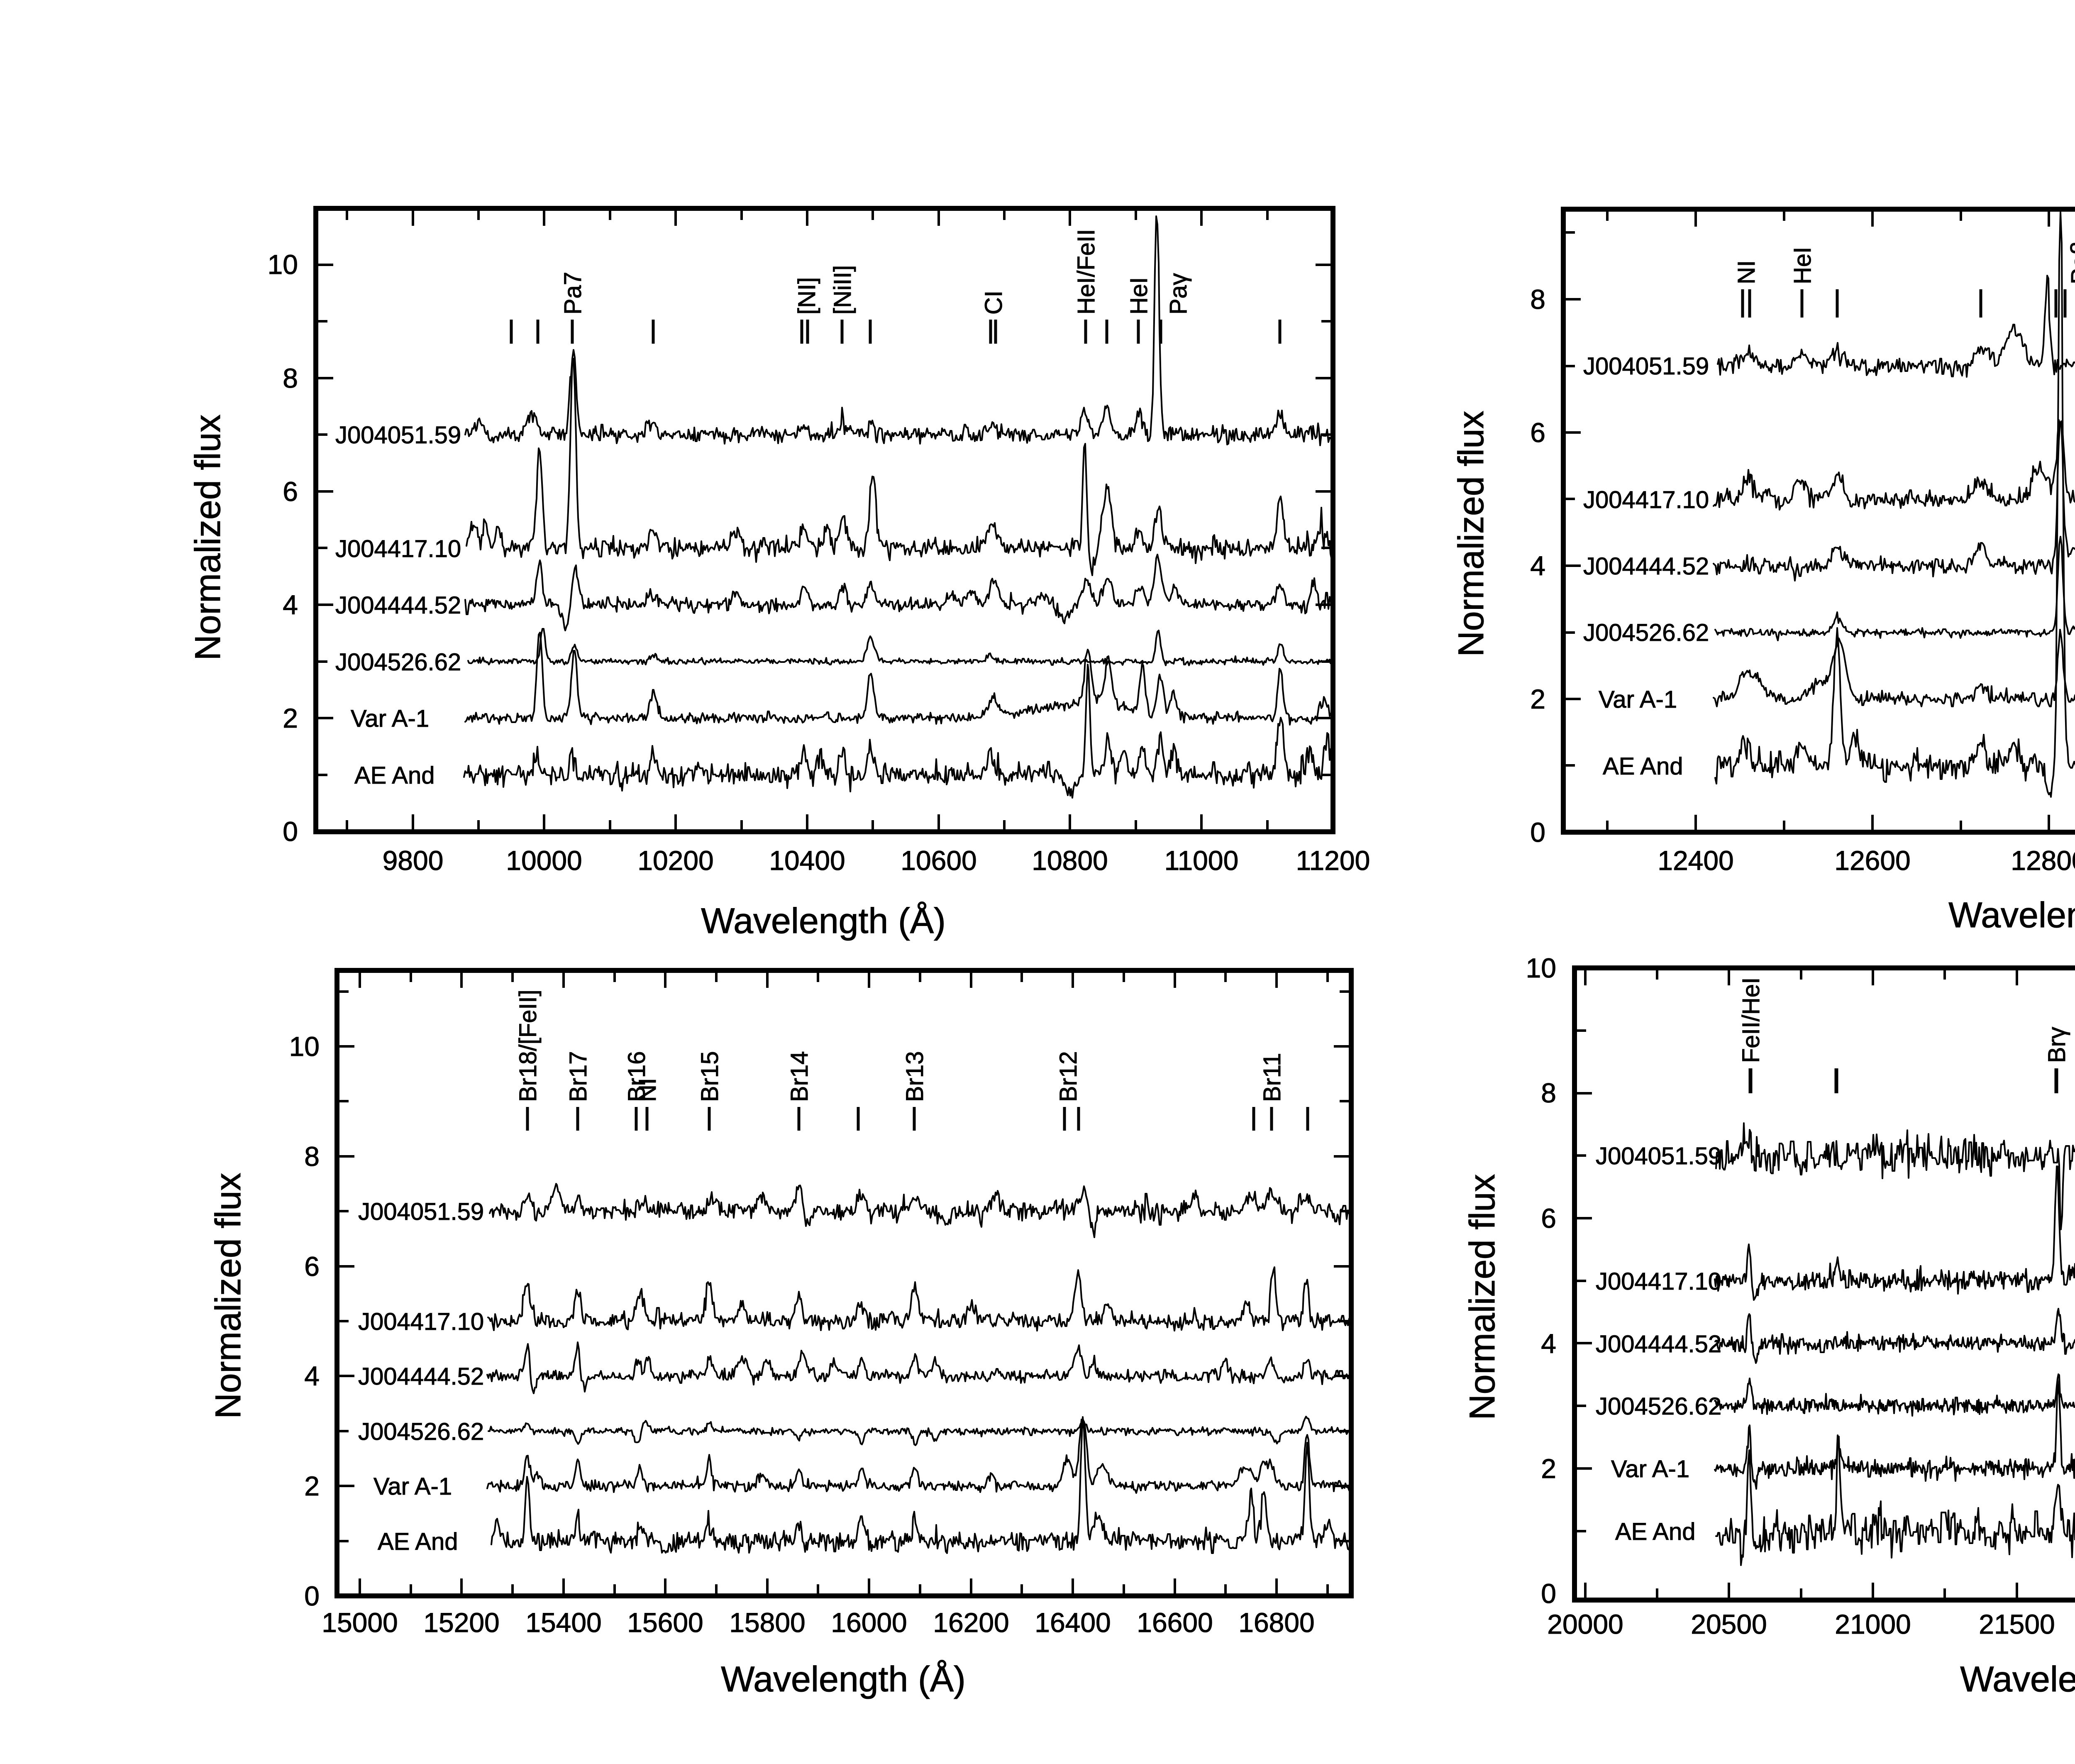  Describe the element at coordinates (1068, 1077) in the screenshot. I see `svg-text: Br12` at that location.